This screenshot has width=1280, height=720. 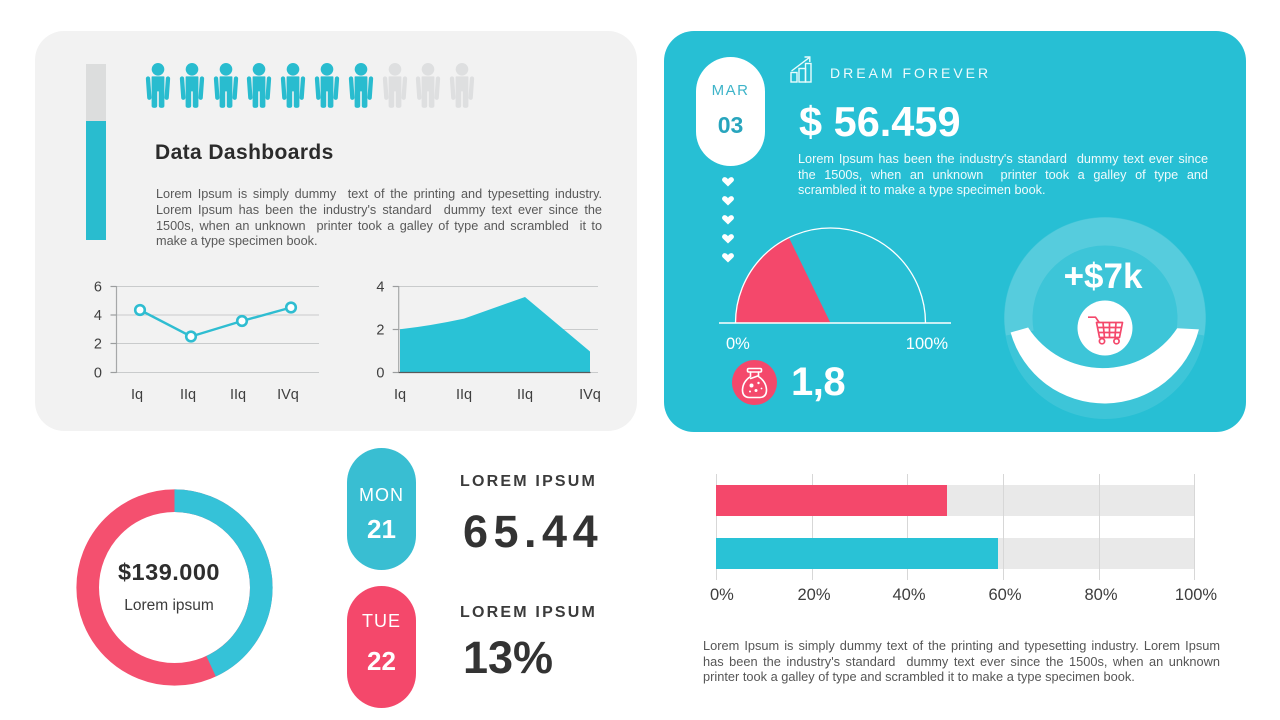 I want to click on svg-text: 0%, so click(x=738, y=344).